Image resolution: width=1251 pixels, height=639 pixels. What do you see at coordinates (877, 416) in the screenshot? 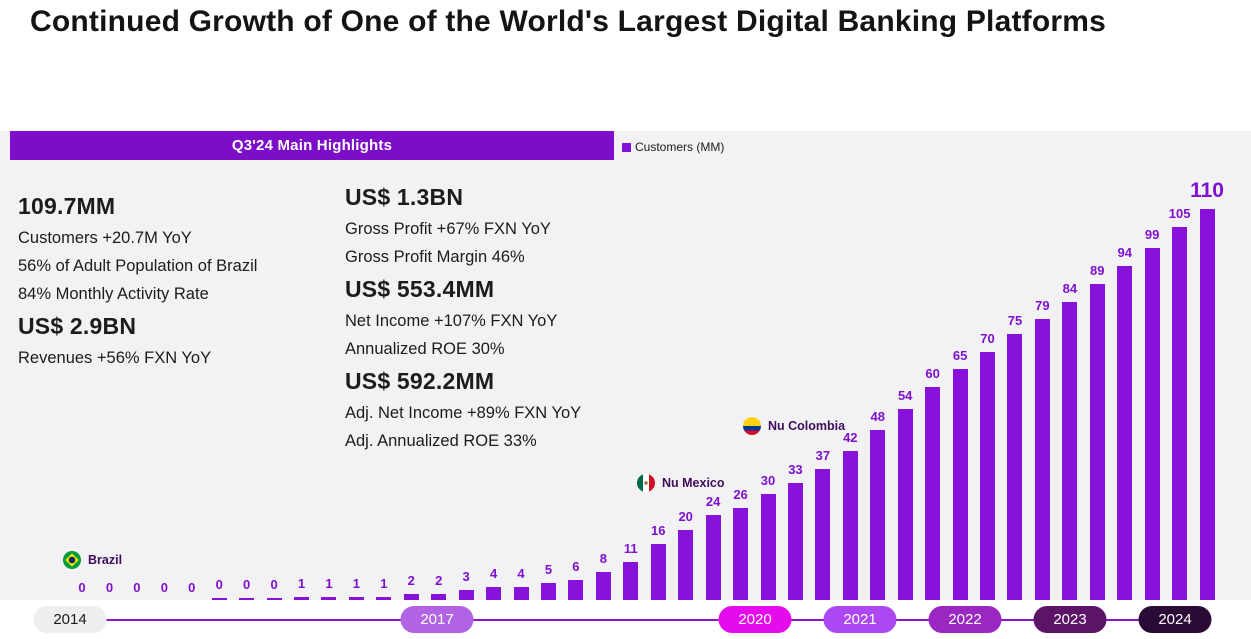
I see `bar-value-label: 48` at bounding box center [877, 416].